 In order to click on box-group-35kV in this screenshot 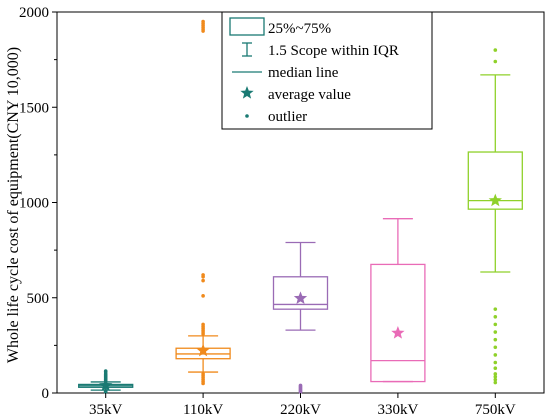, I will do `click(106, 381)`.